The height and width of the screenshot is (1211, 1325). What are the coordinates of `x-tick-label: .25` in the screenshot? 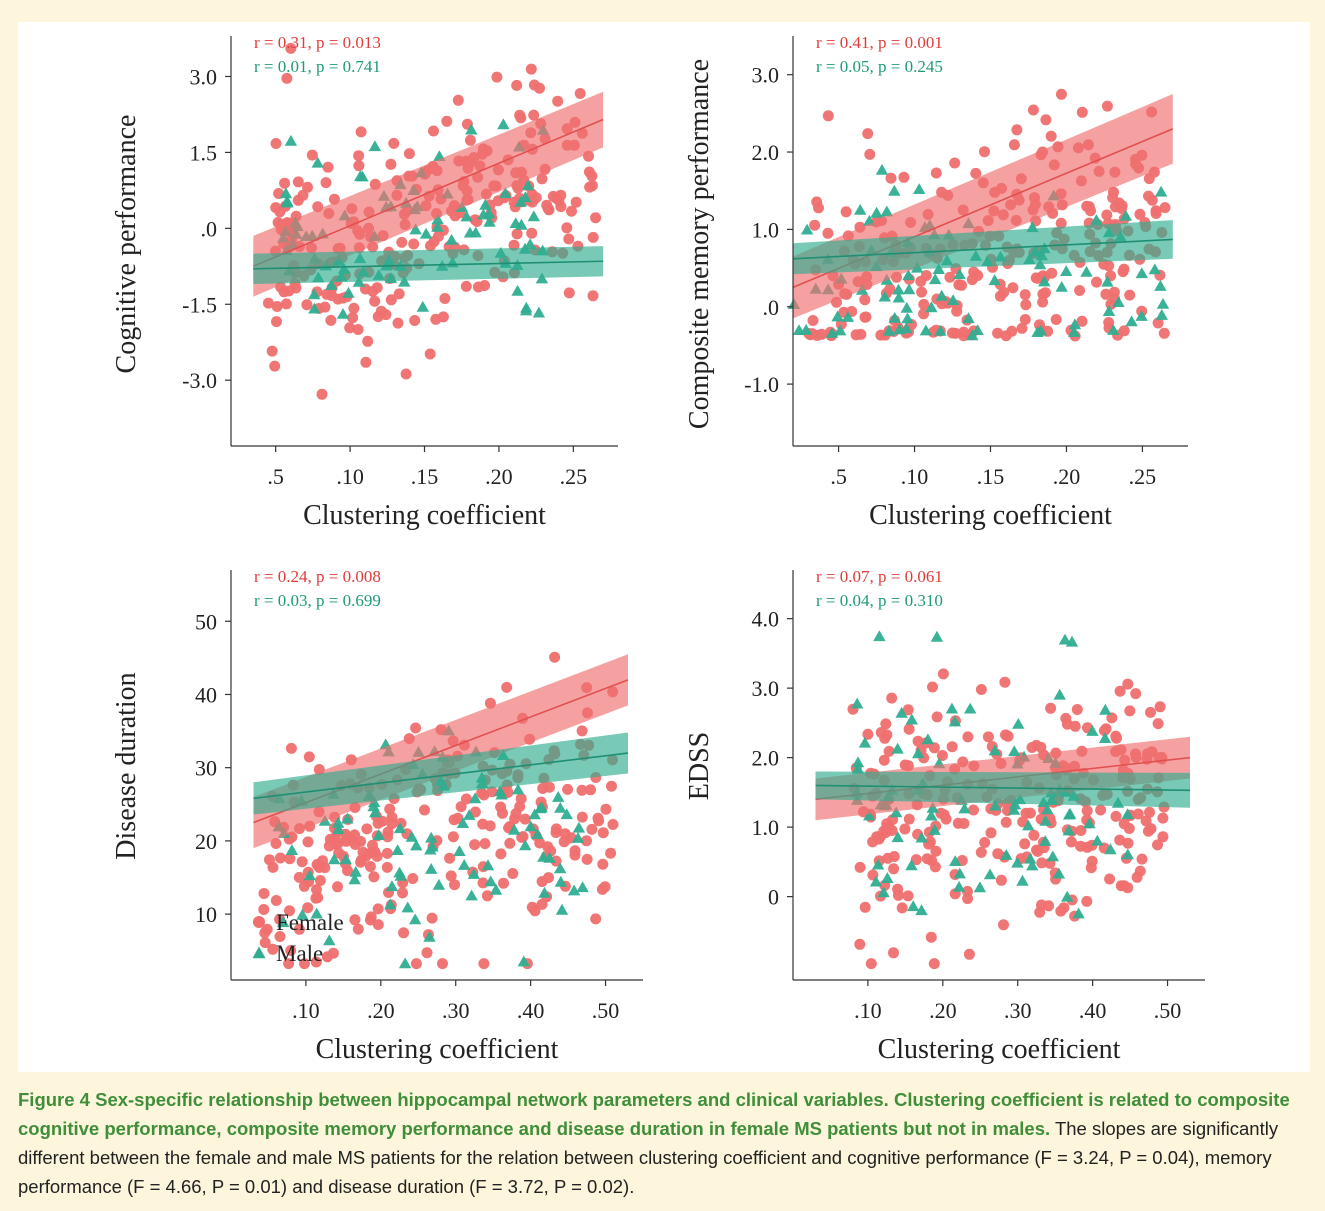 It's located at (1143, 476).